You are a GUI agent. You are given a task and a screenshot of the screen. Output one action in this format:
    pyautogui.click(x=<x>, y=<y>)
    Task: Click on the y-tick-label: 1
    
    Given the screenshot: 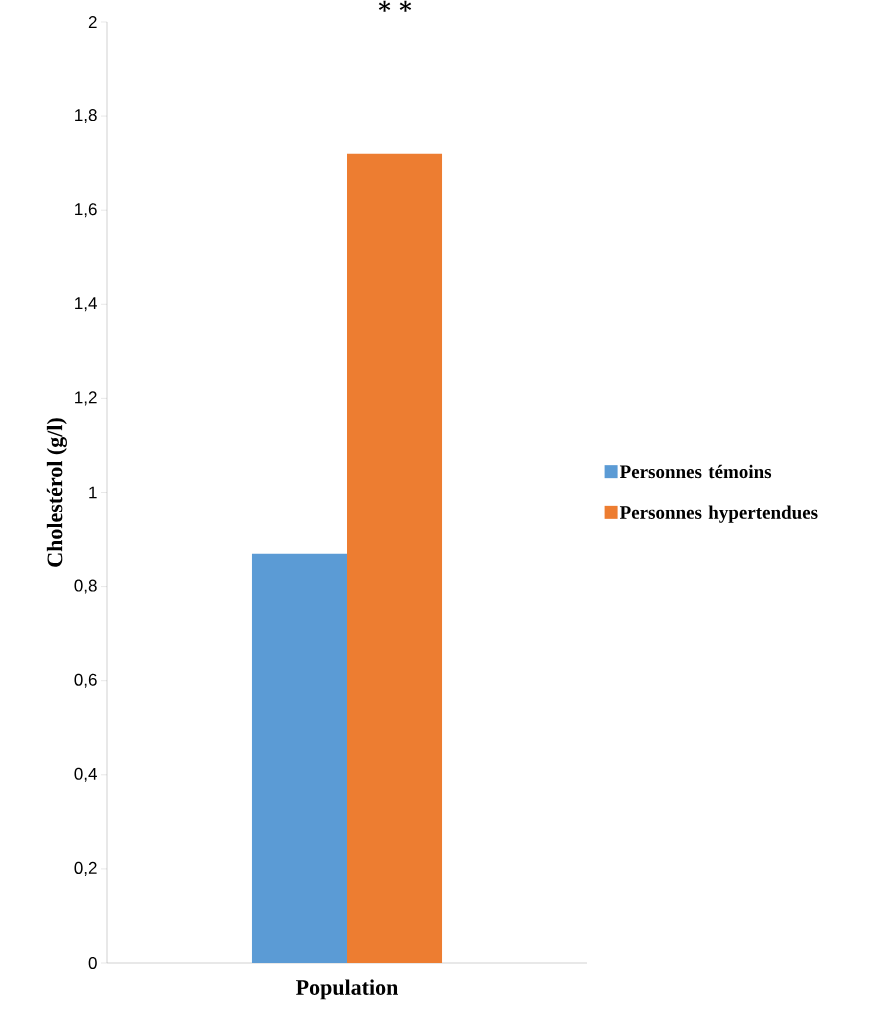 What is the action you would take?
    pyautogui.click(x=93, y=492)
    